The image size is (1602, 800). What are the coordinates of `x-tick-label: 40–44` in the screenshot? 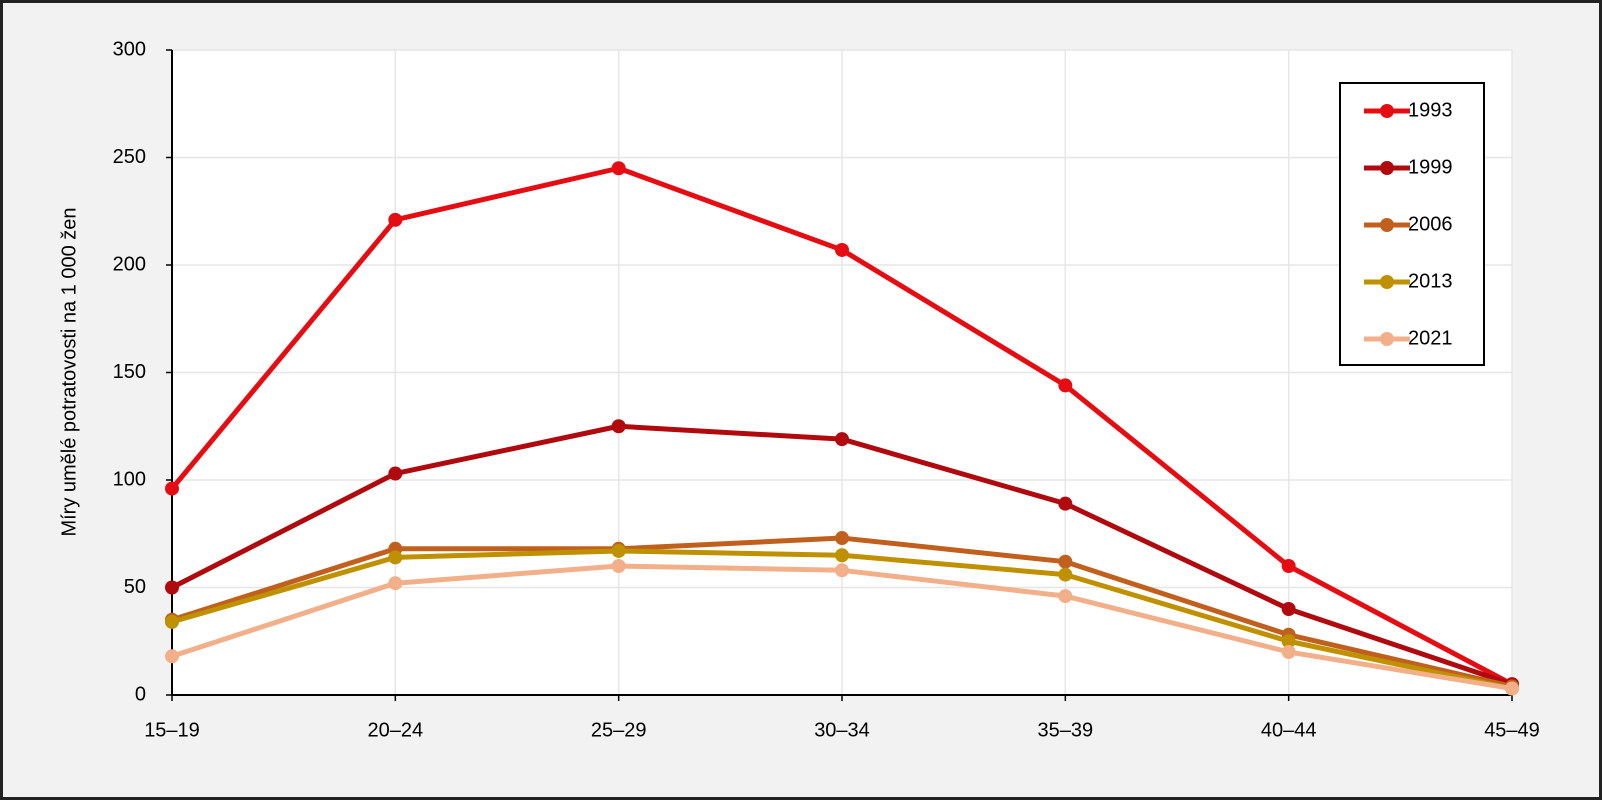 It's located at (1289, 730).